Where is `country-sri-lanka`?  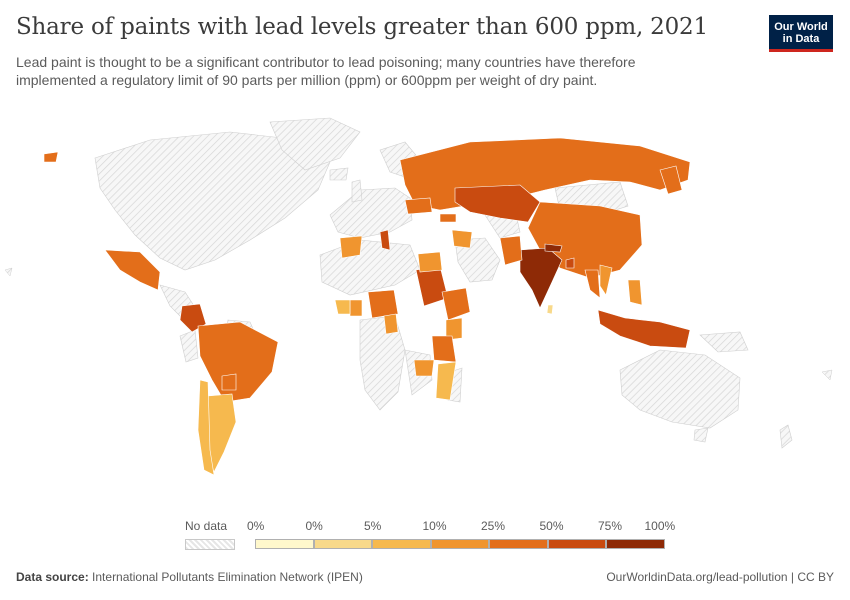 country-sri-lanka is located at coordinates (550, 309).